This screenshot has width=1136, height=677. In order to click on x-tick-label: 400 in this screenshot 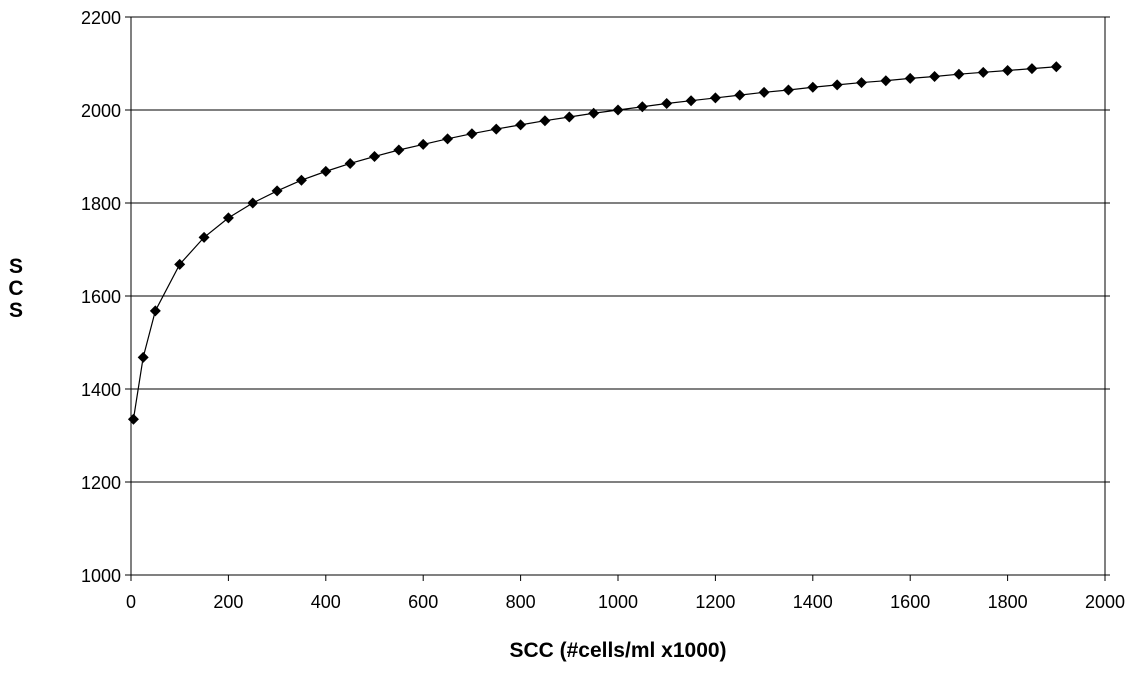, I will do `click(326, 602)`.